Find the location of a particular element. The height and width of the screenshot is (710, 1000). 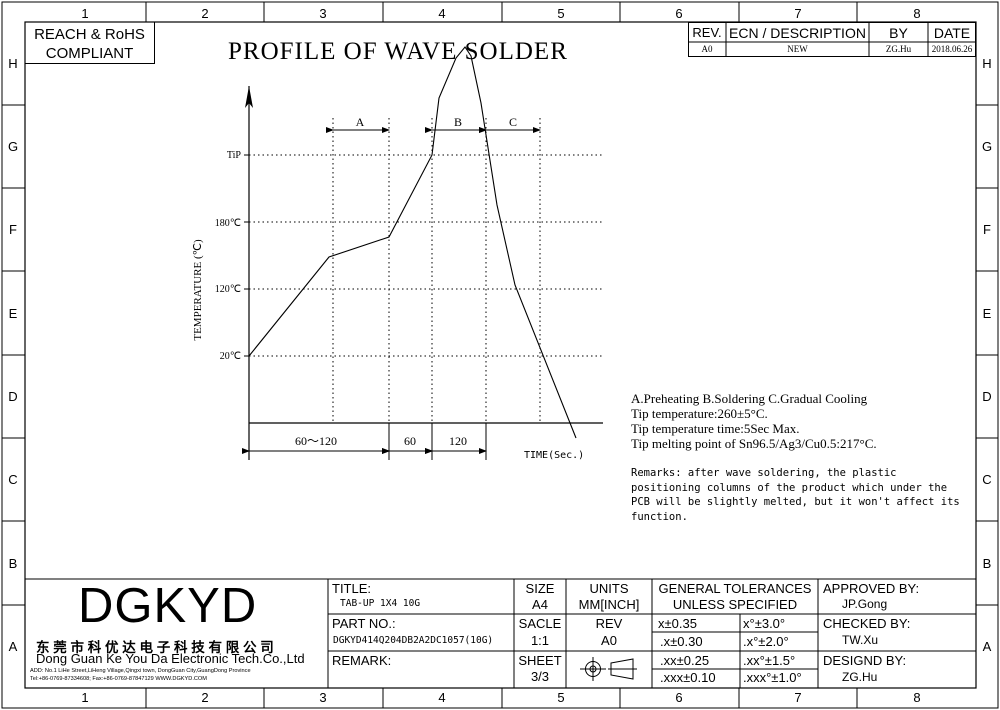

approved-by-label: APPROVED BY: is located at coordinates (871, 588).